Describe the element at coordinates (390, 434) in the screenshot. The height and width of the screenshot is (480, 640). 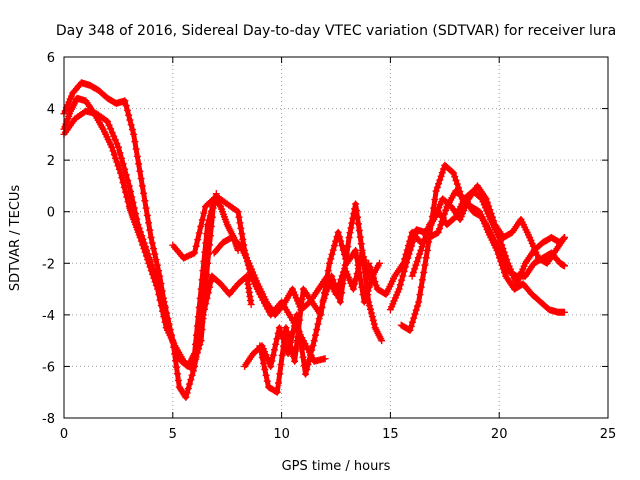
I see `x-tick-label: 15` at that location.